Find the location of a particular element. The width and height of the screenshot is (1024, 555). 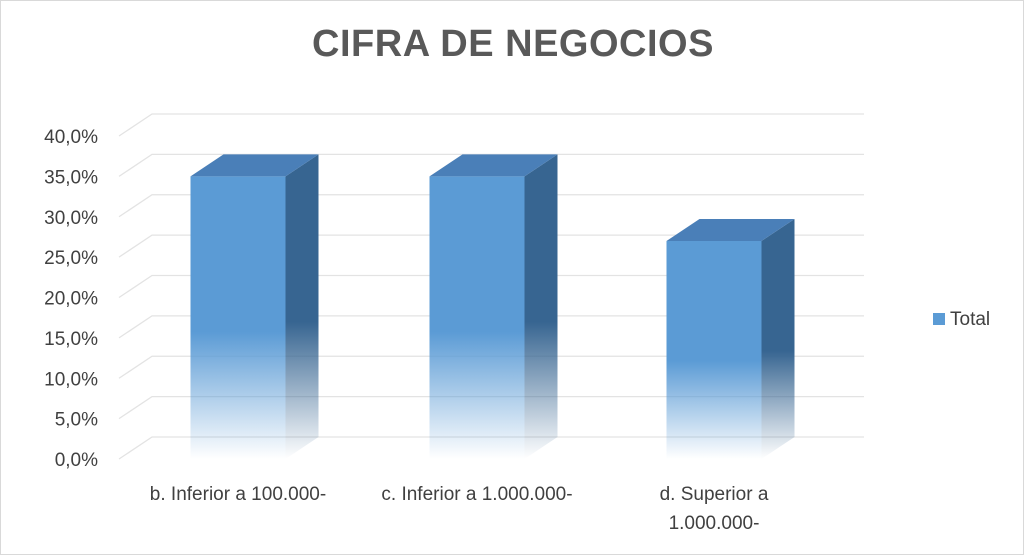

legend-swatch is located at coordinates (939, 319).